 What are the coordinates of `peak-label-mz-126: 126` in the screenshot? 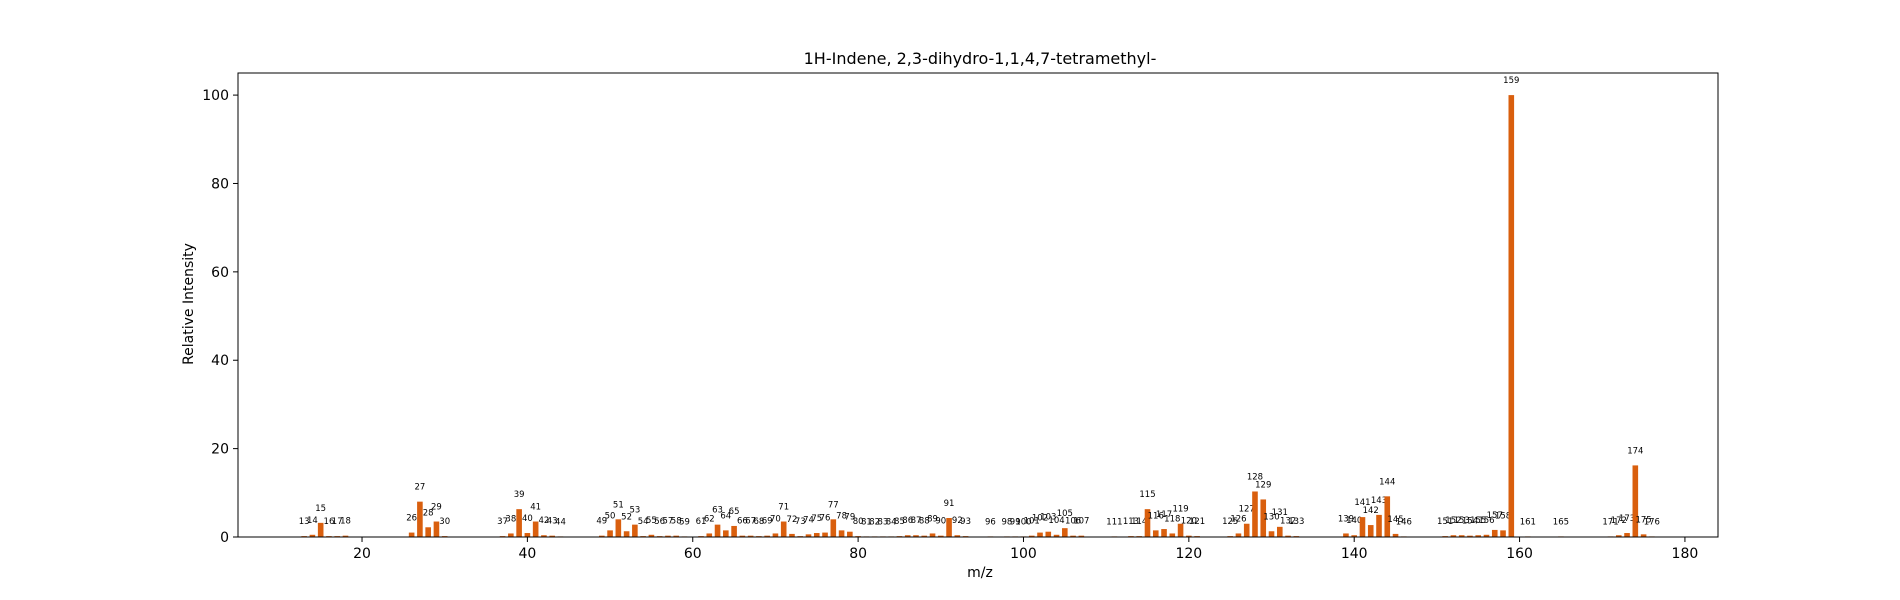 It's located at (1238, 519).